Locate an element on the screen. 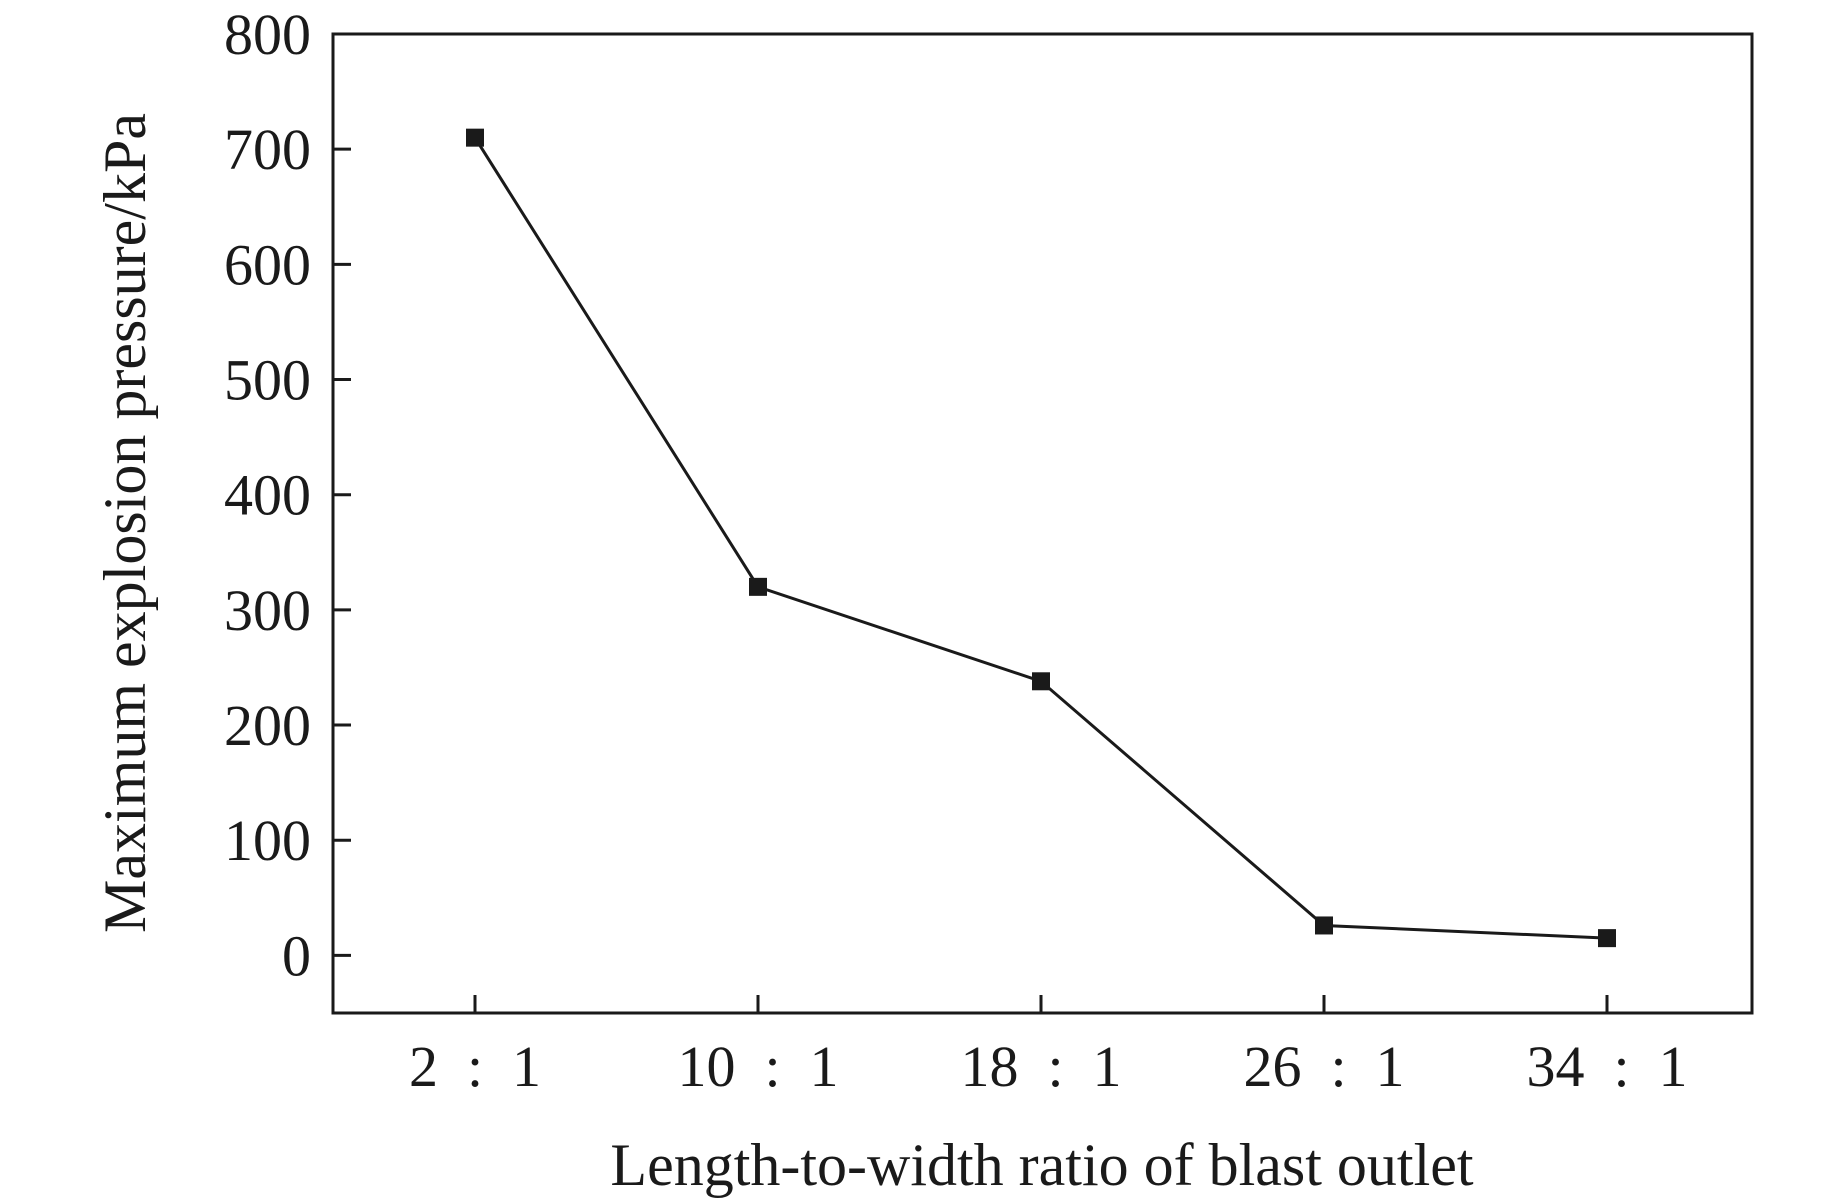  y-tick-label: 700 is located at coordinates (267, 149).